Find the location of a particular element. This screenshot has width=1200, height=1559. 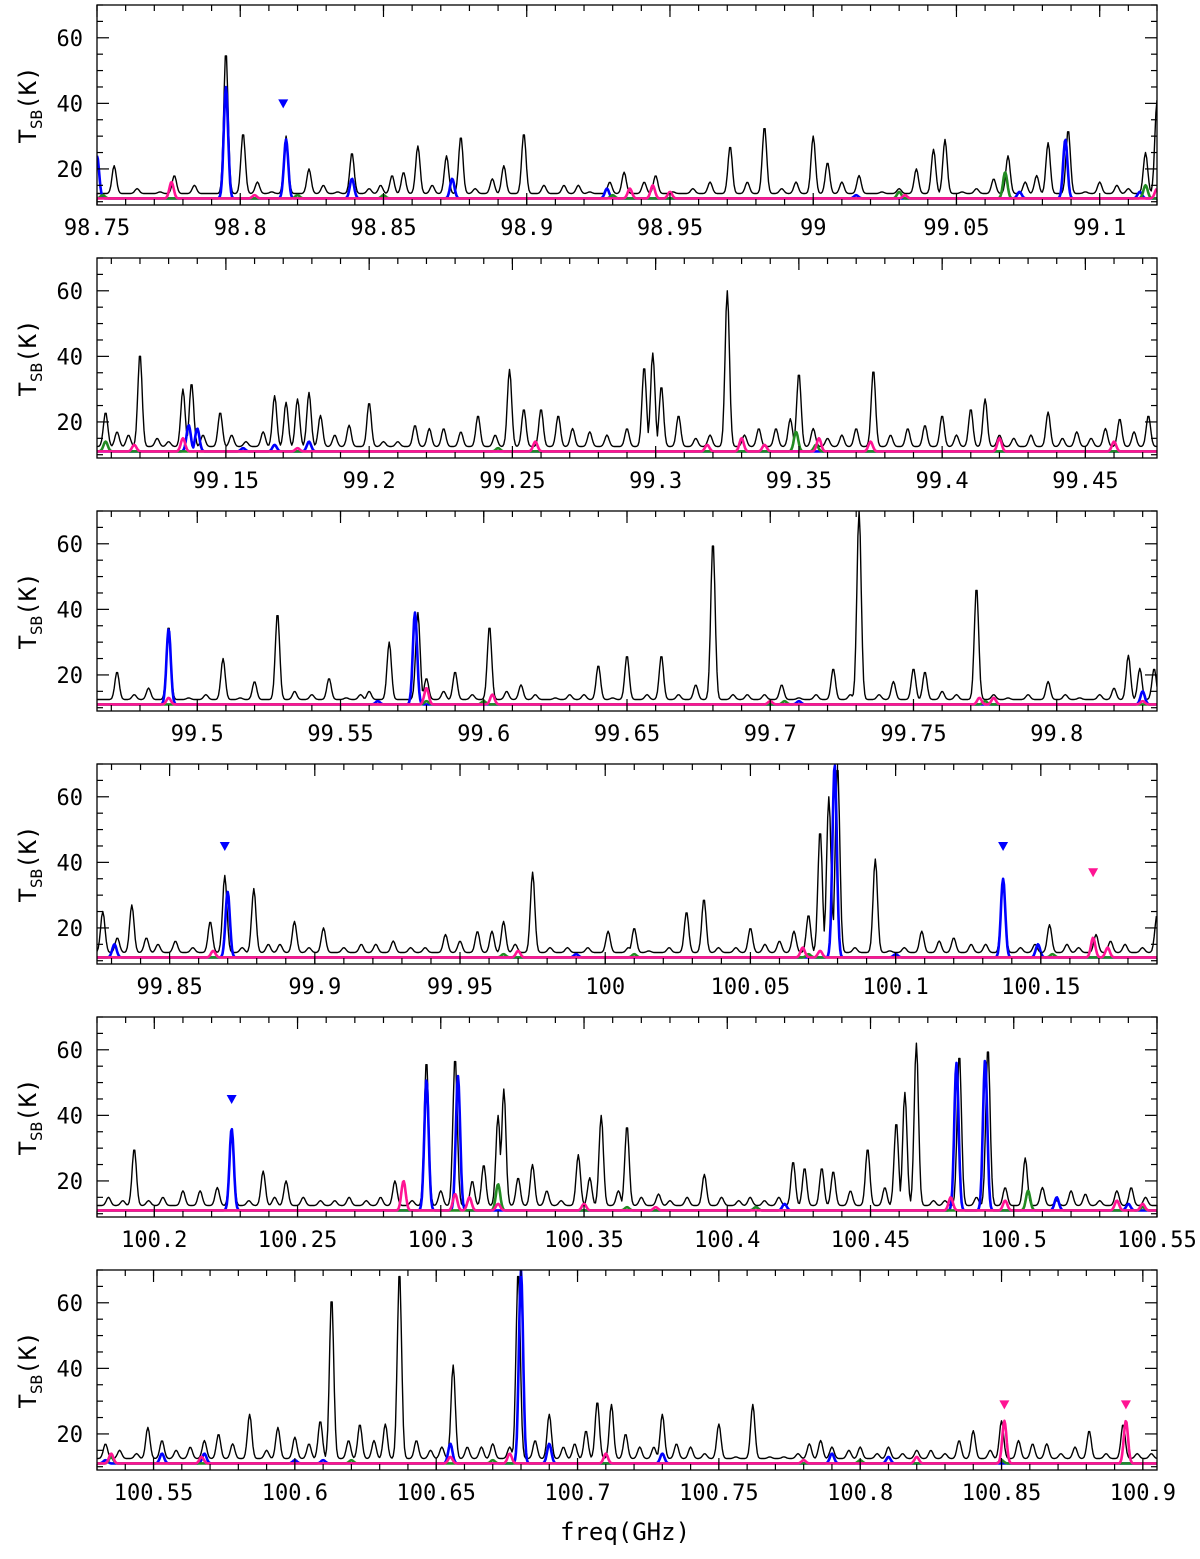

x-tick-label: 98.85 is located at coordinates (383, 228).